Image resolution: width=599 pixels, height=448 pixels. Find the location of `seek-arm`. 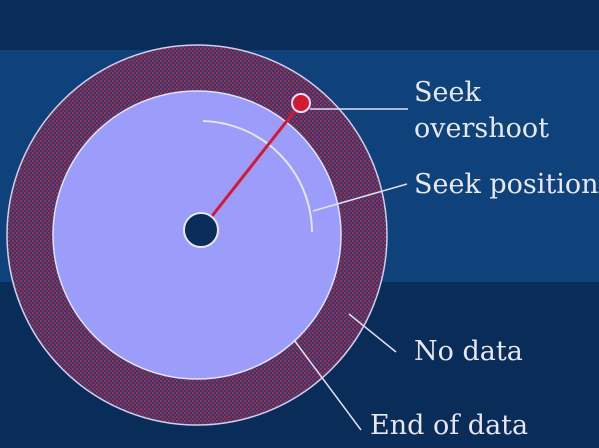

seek-arm is located at coordinates (251, 166).